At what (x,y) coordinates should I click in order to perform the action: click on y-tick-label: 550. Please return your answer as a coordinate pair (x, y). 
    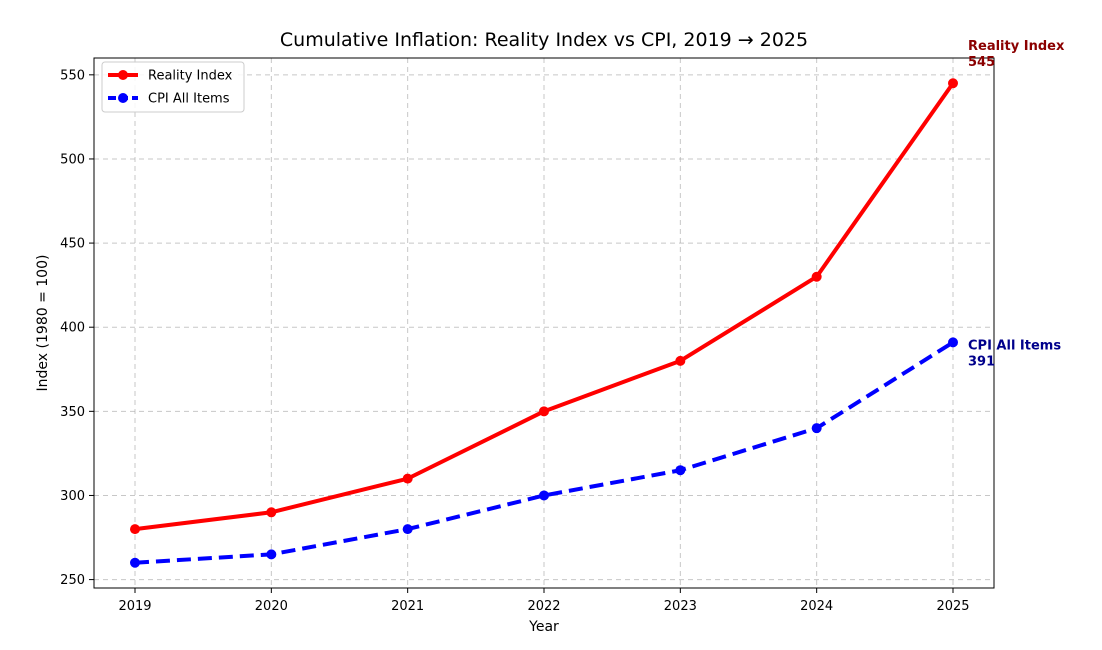
    Looking at the image, I should click on (72, 75).